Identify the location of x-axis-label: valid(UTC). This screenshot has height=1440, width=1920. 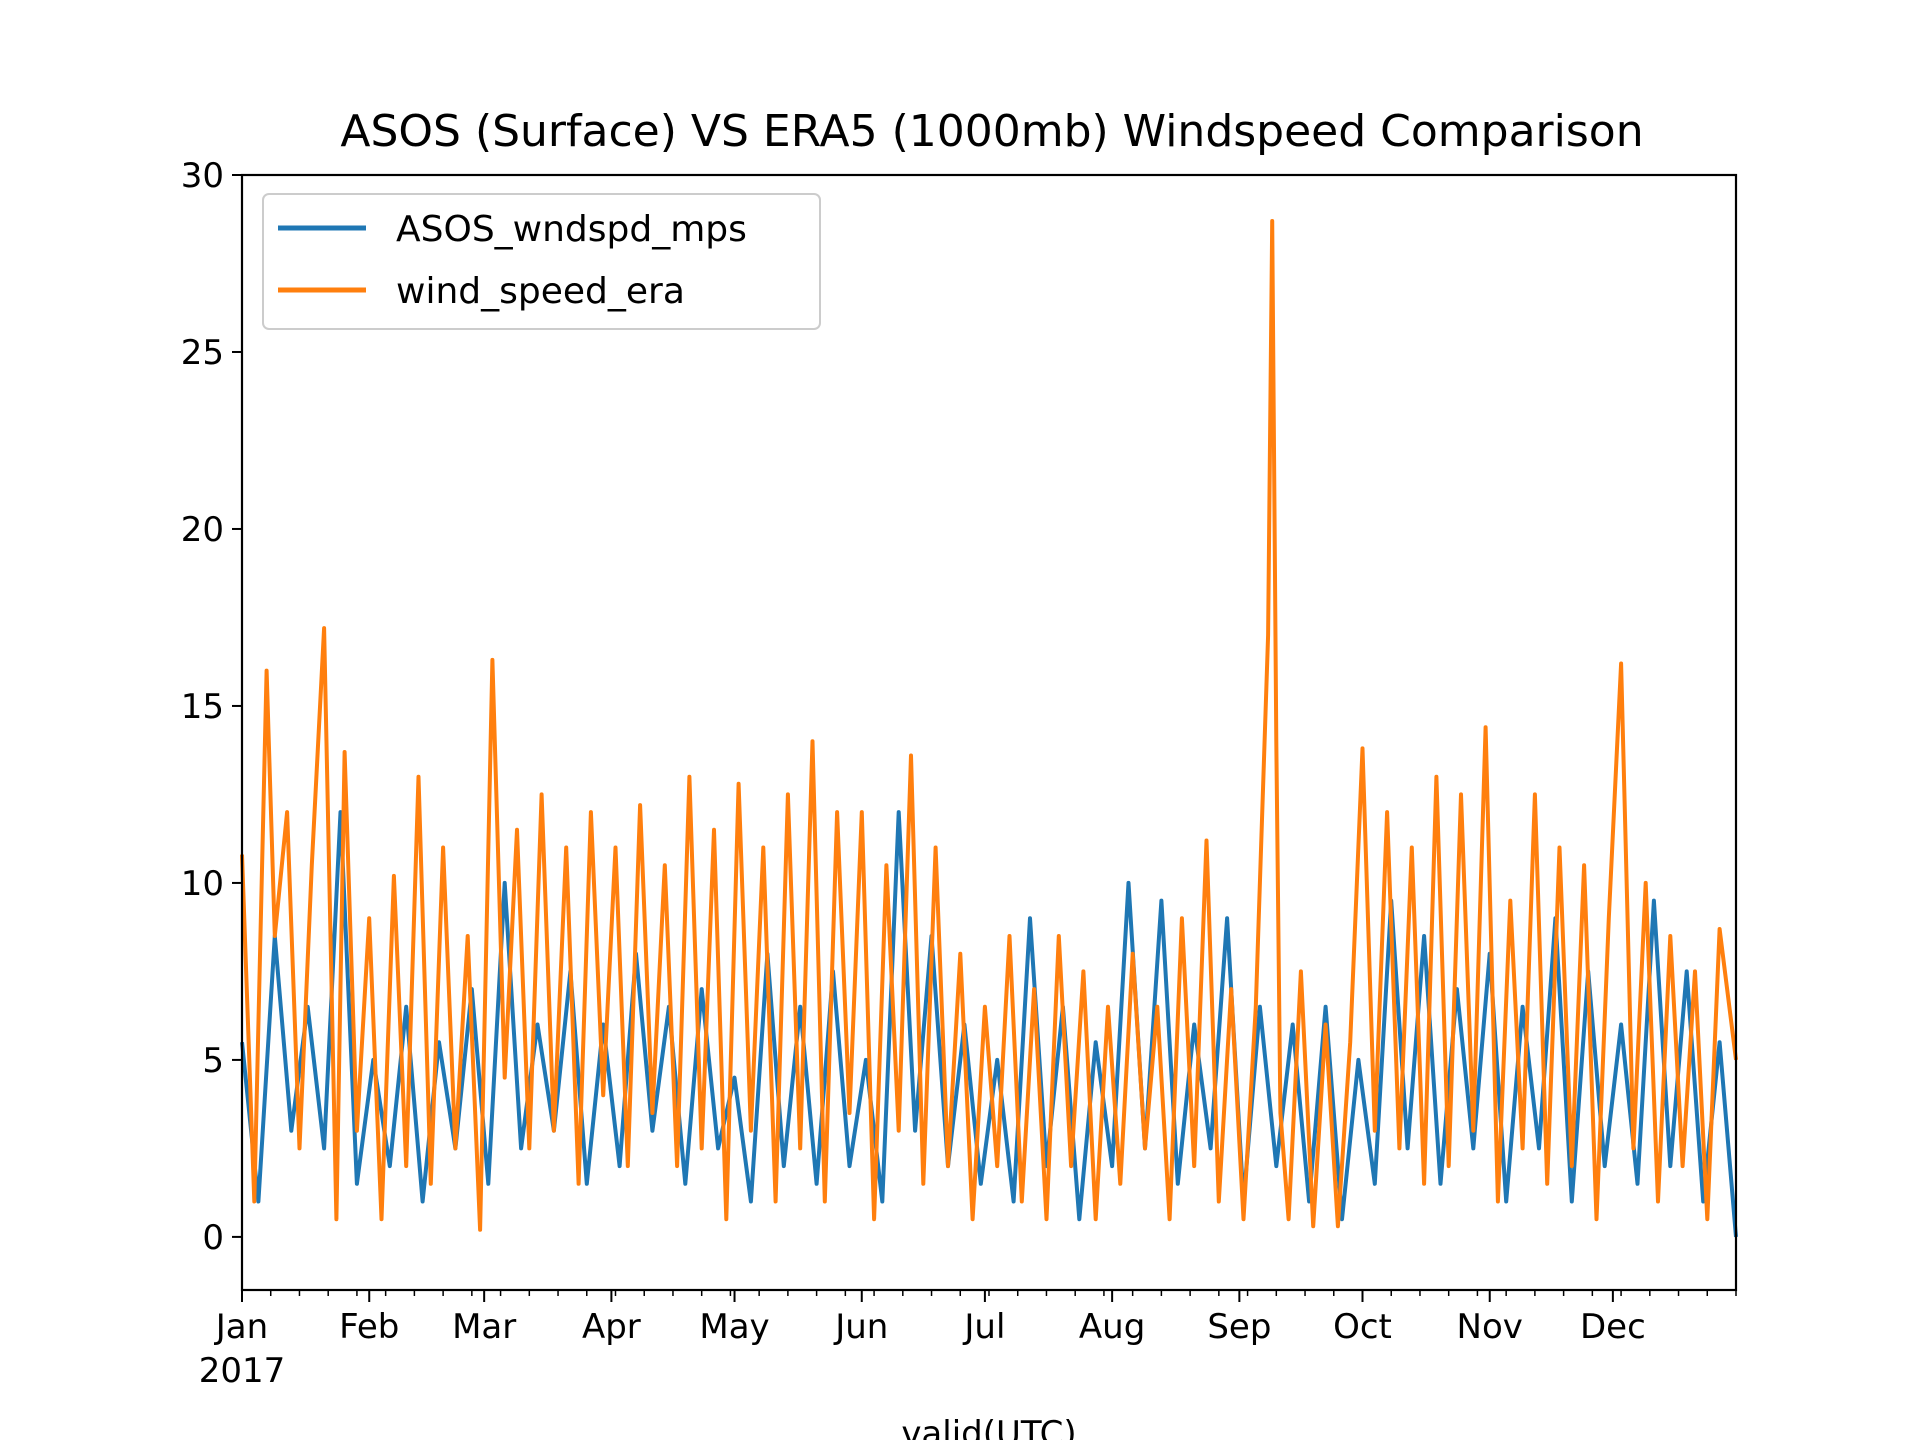
(988, 1427).